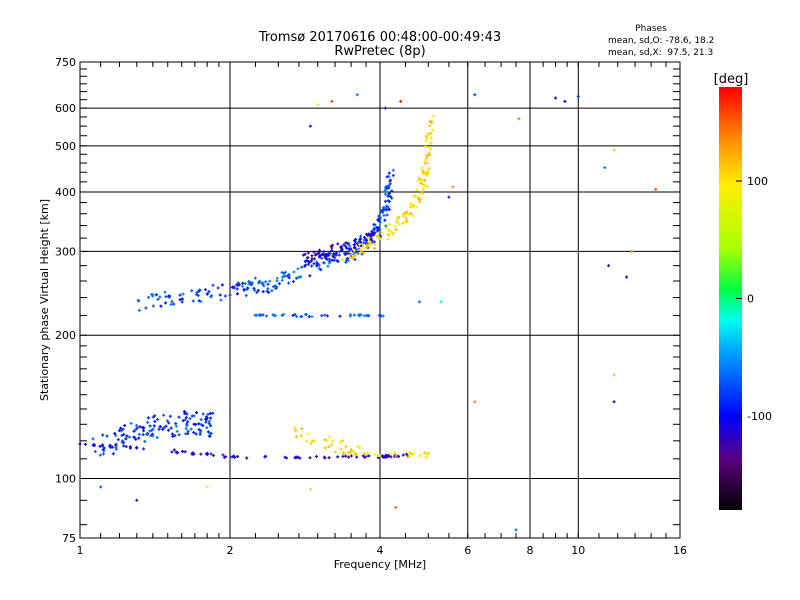  I want to click on stats-x-mode: mean, sd,X: 97.5, 21.3, so click(660, 53).